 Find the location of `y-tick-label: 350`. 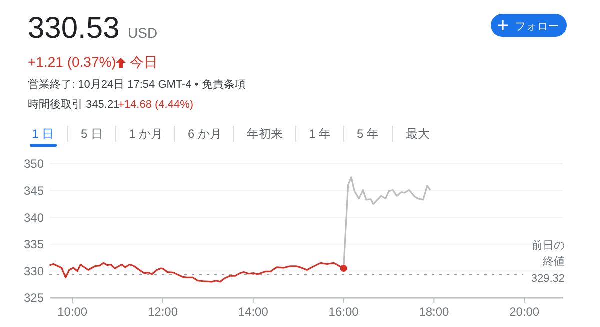

y-tick-label: 350 is located at coordinates (34, 164).